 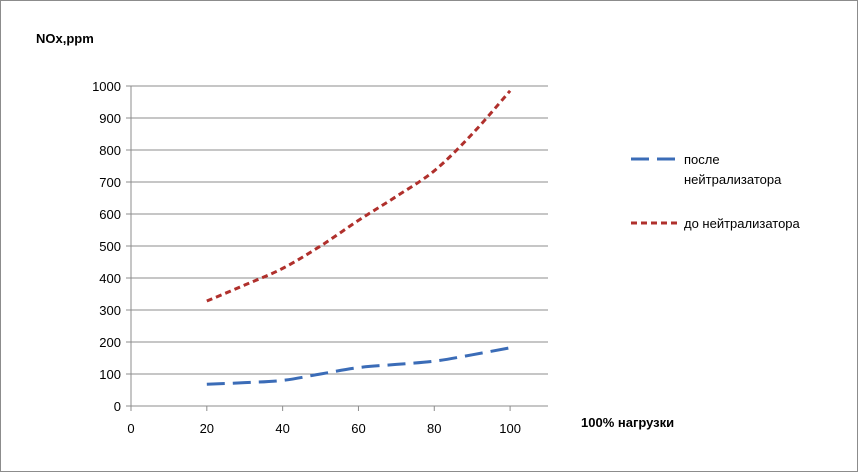 What do you see at coordinates (358, 428) in the screenshot?
I see `x-tick-label: 60` at bounding box center [358, 428].